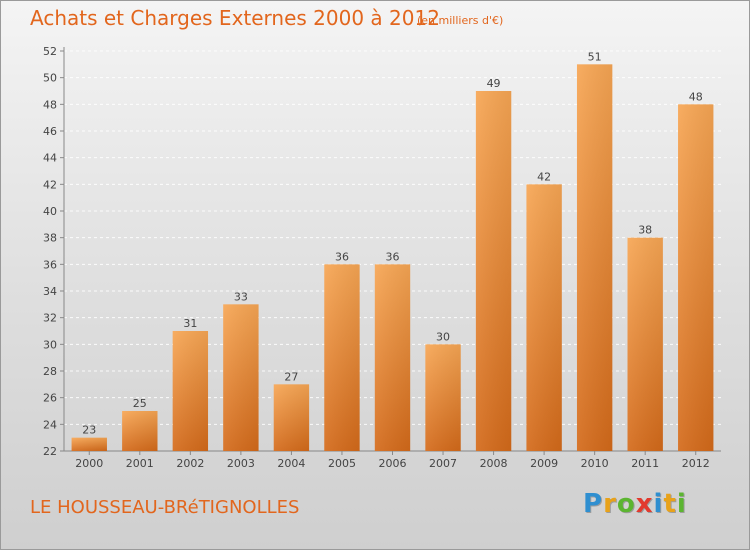 This screenshot has width=750, height=550. Describe the element at coordinates (140, 463) in the screenshot. I see `x-tick-label: 2001` at that location.